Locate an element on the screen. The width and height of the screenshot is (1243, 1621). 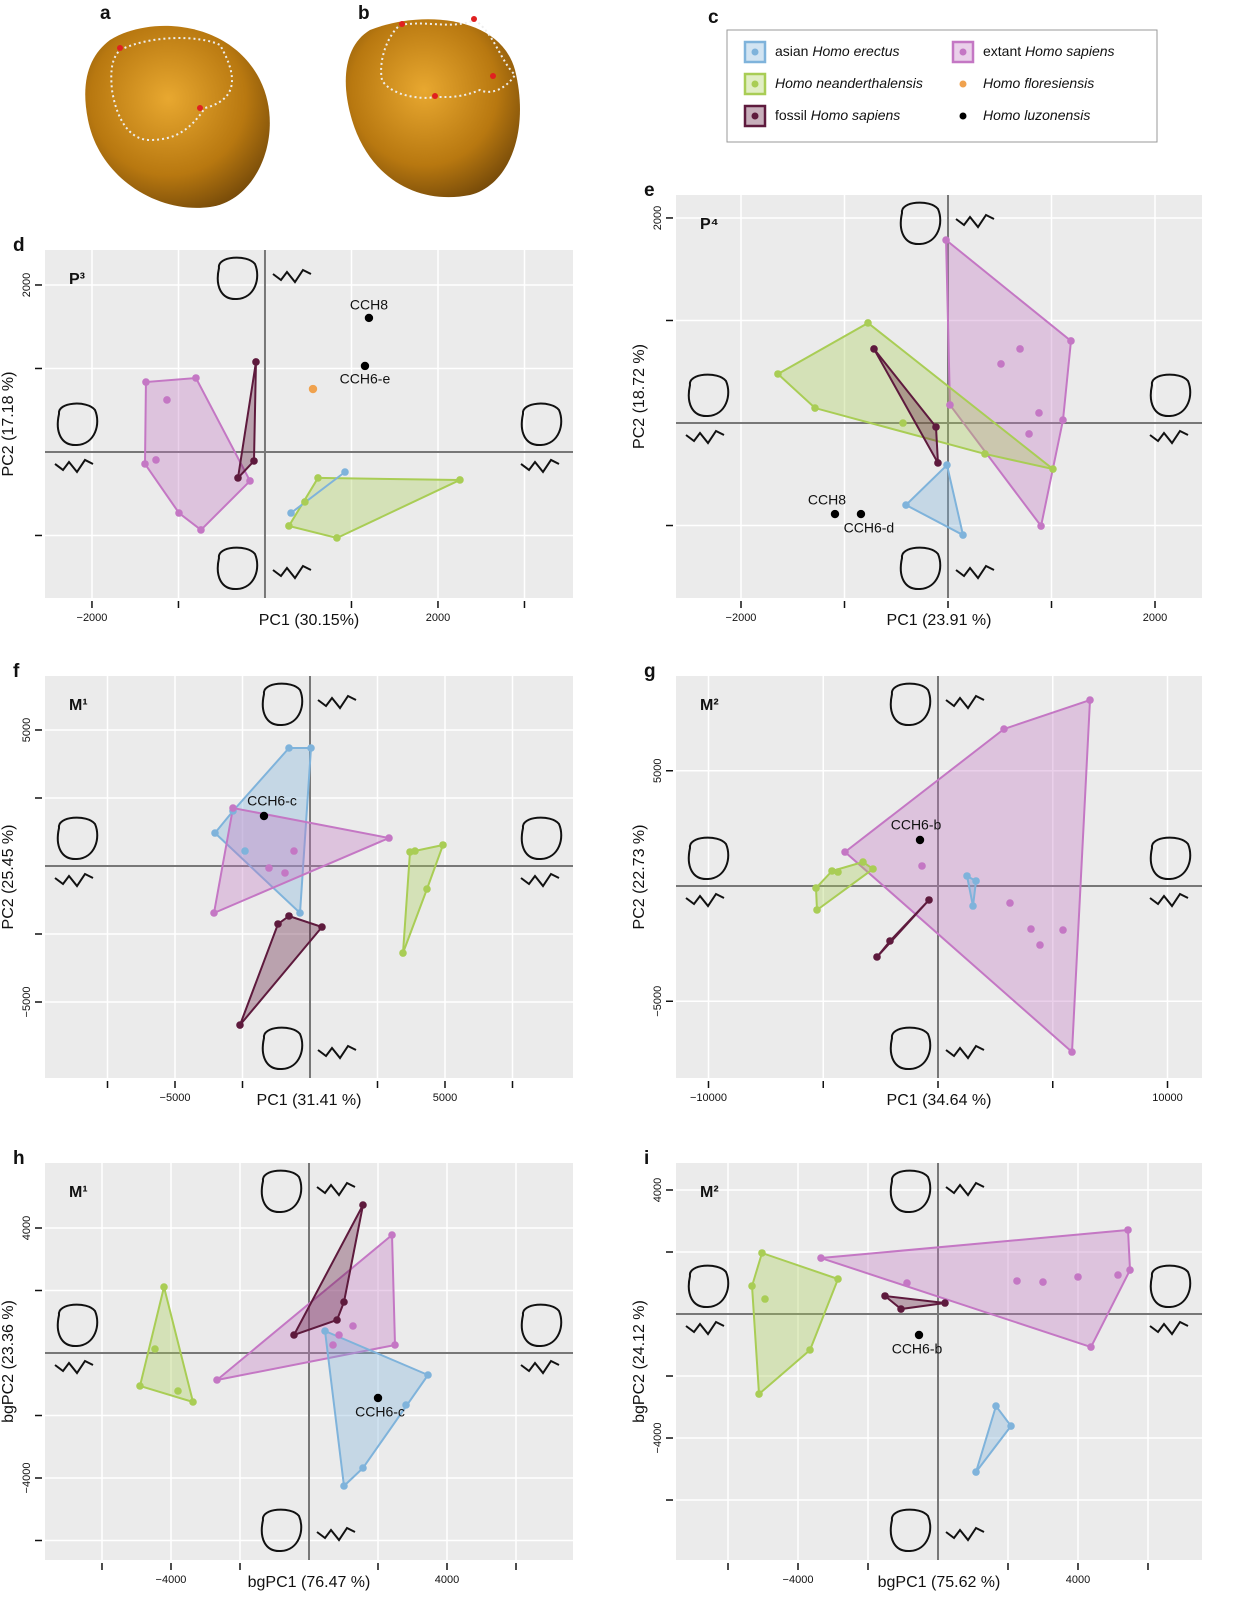
panel-label: f is located at coordinates (16, 671).